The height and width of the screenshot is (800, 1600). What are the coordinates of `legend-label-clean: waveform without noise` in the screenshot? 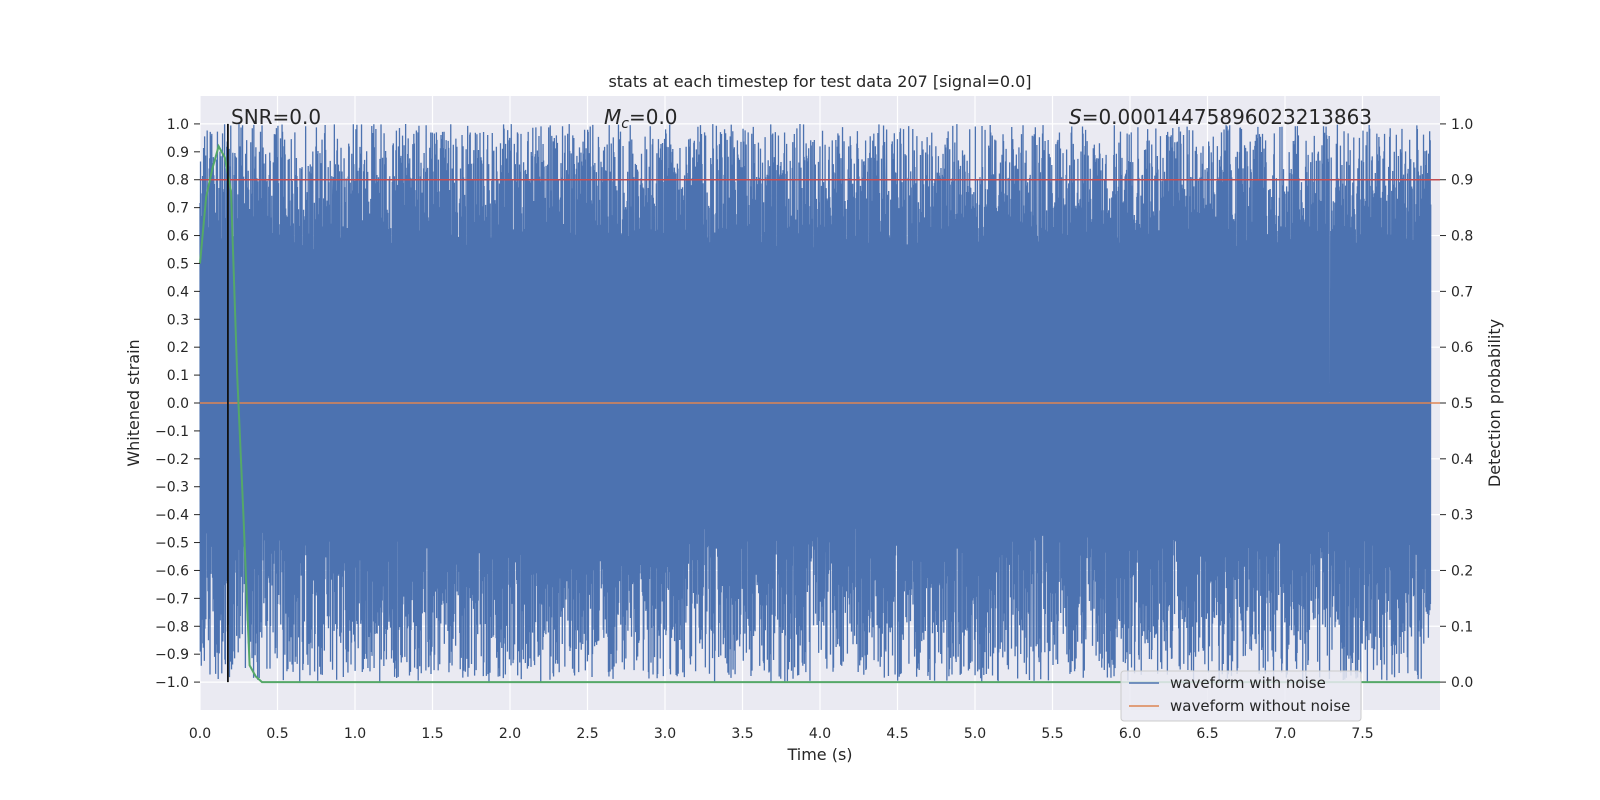 It's located at (1260, 706).